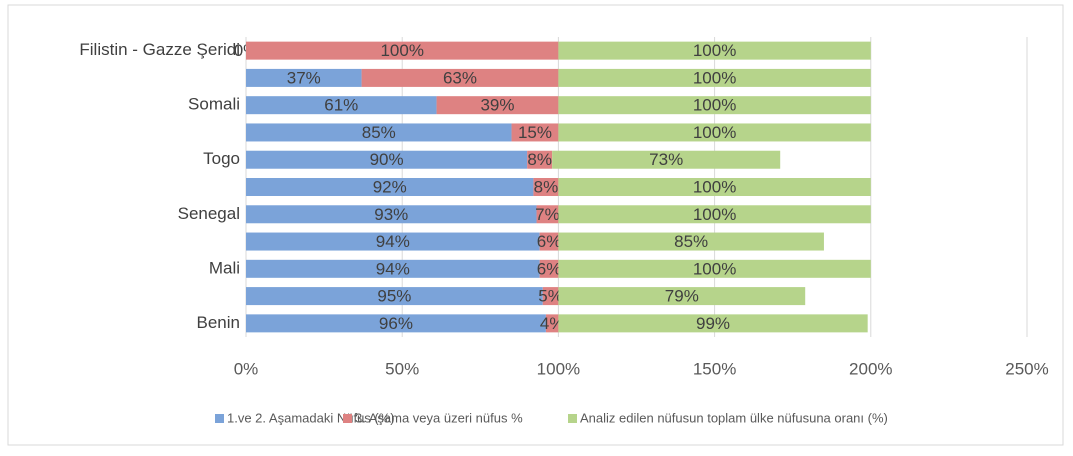 This screenshot has width=1073, height=456. I want to click on value-label: 5%, so click(550, 296).